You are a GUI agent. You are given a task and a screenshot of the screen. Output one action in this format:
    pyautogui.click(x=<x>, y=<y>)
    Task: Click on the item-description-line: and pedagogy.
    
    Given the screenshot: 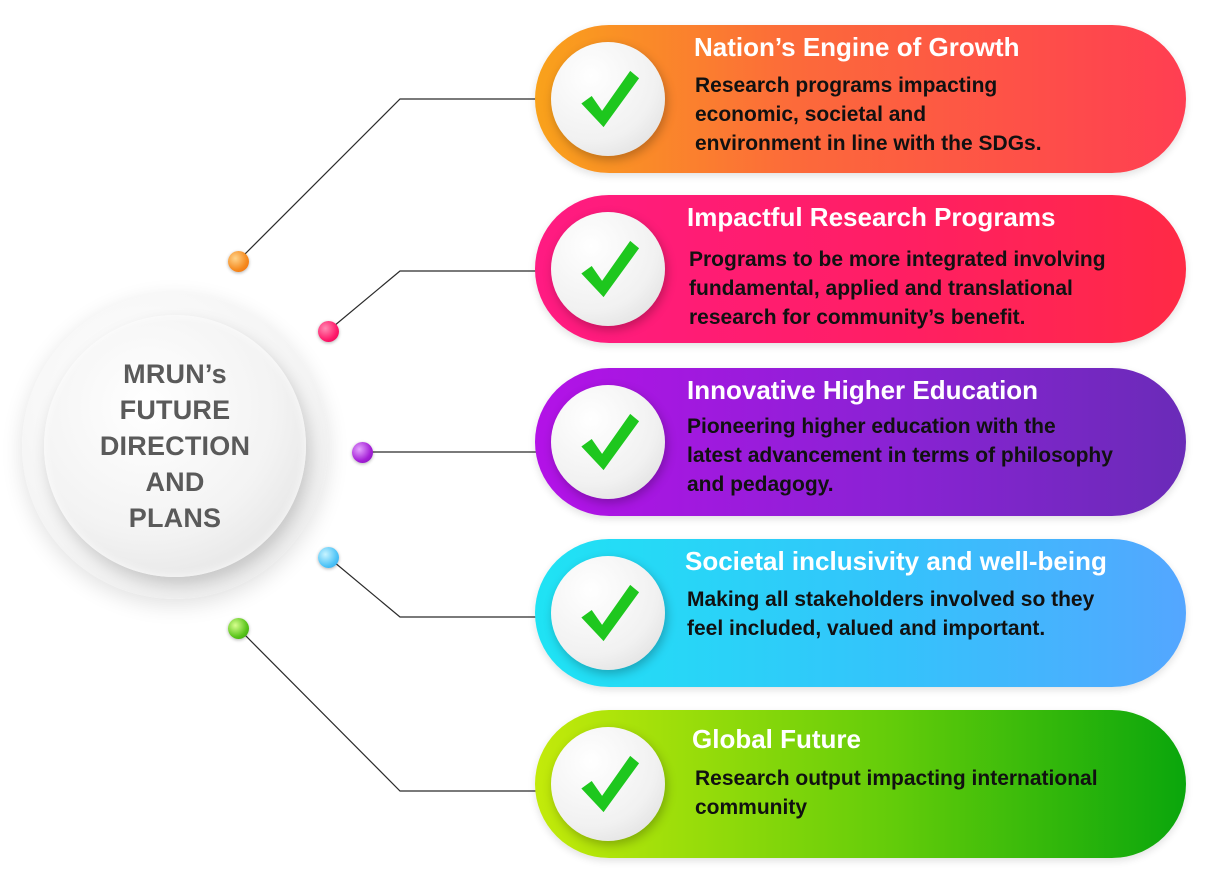 What is the action you would take?
    pyautogui.click(x=760, y=484)
    